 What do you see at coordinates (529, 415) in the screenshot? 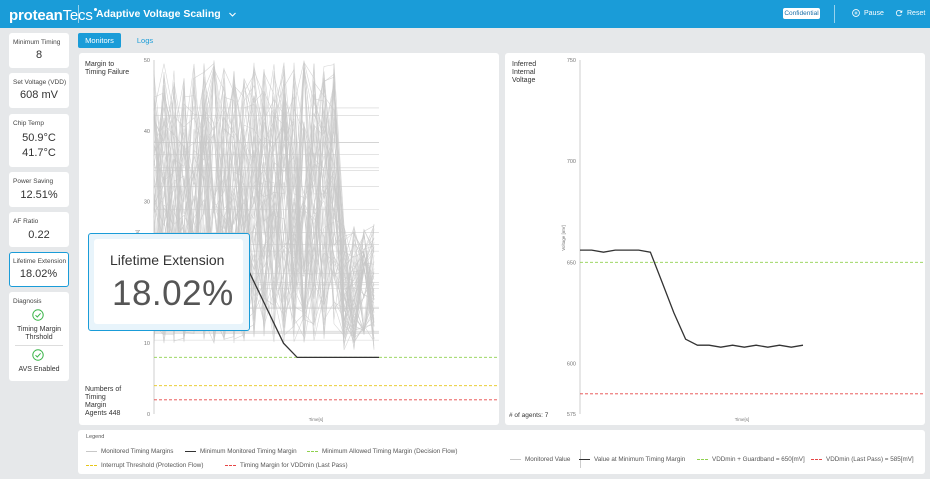
I see `agents-count-label: # of agents: 7` at bounding box center [529, 415].